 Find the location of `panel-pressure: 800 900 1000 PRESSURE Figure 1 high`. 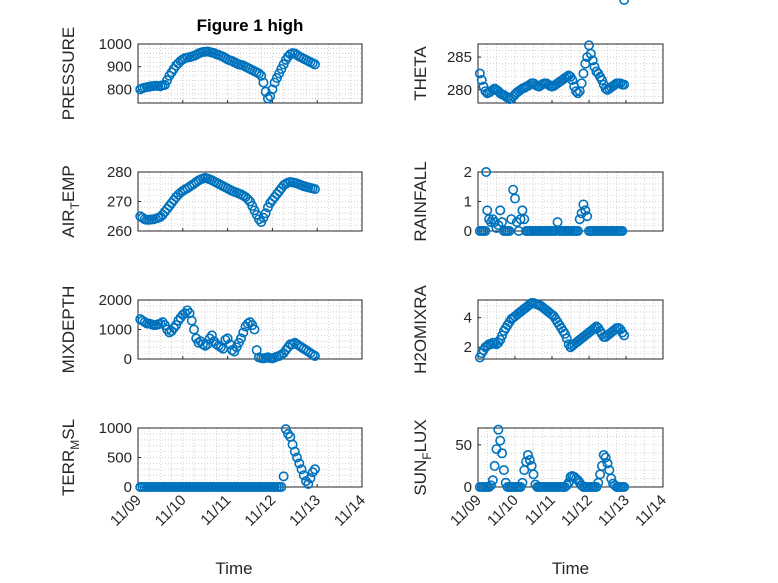

panel-pressure: 800 900 1000 PRESSURE Figure 1 high is located at coordinates (211, 68).